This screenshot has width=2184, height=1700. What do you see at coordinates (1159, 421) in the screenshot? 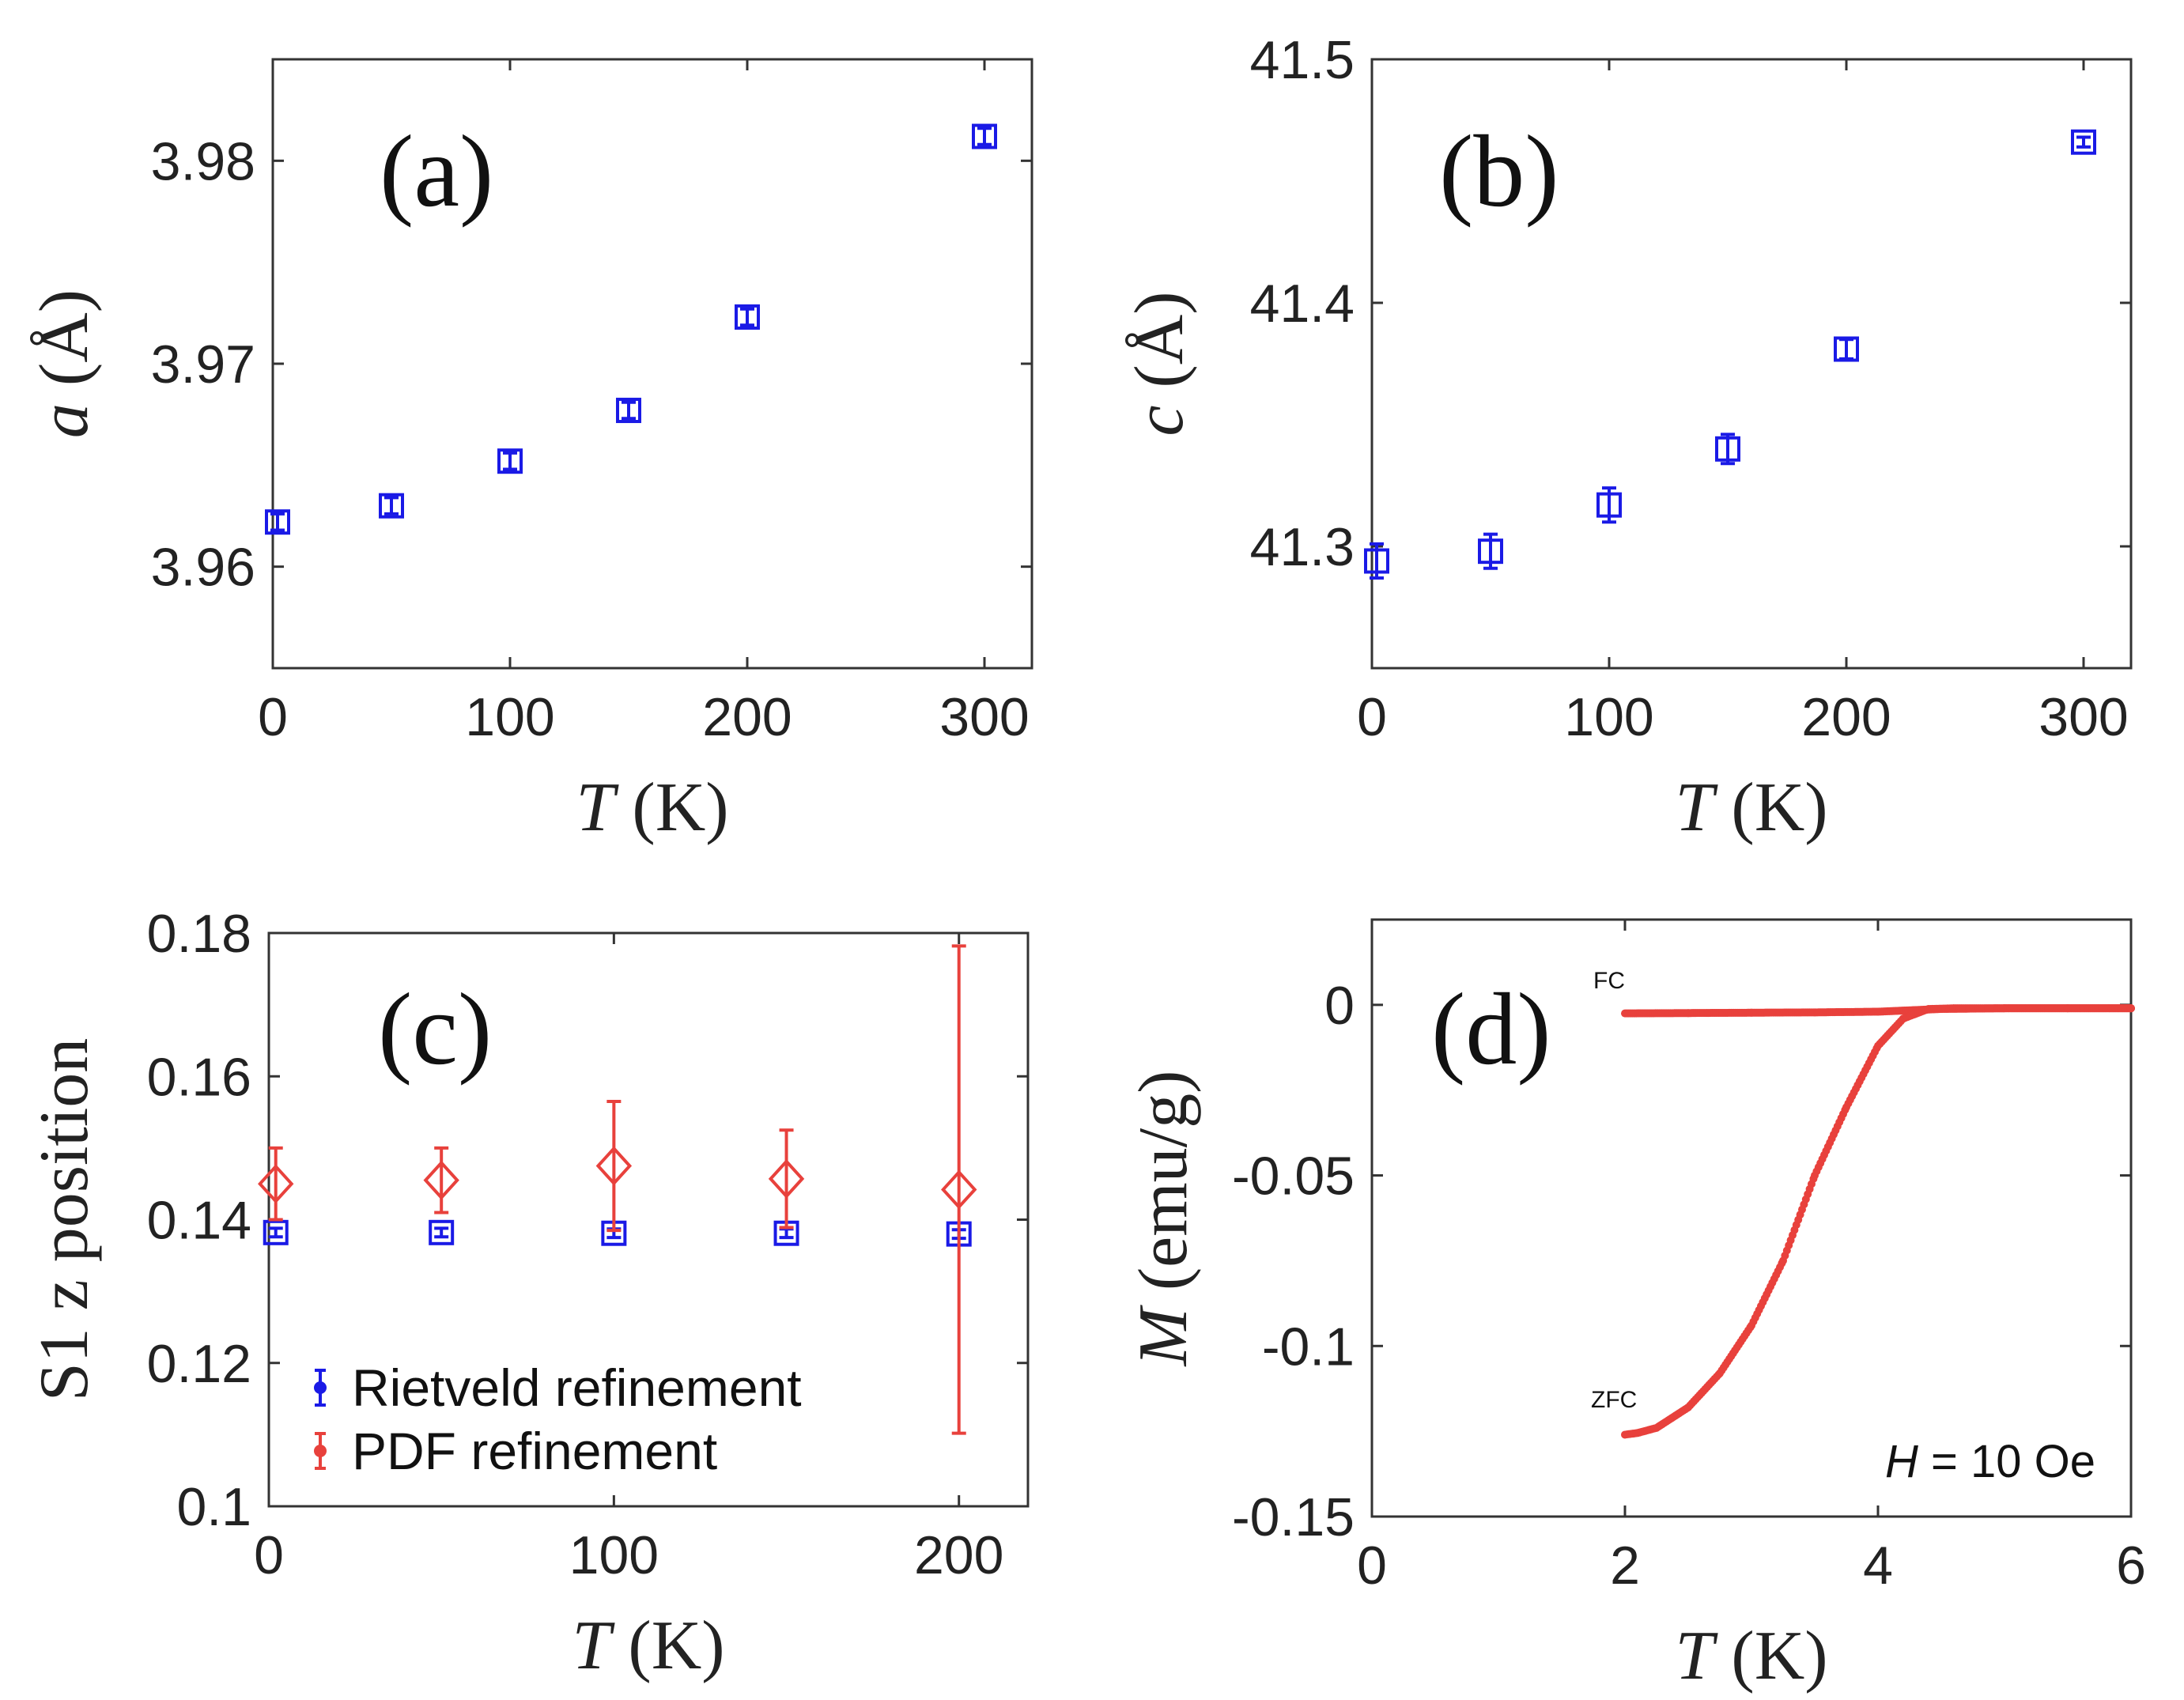
I see `y-axis-var: c` at bounding box center [1159, 421].